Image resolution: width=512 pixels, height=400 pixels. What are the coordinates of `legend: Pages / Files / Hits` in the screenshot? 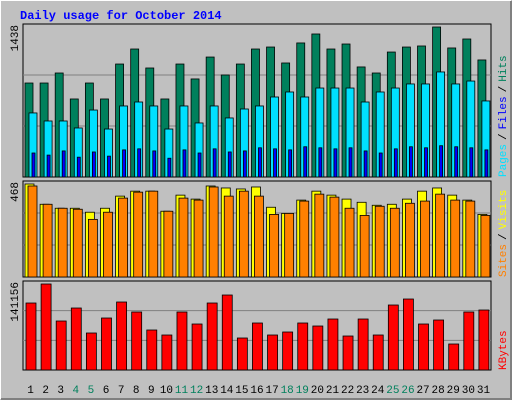 It's located at (504, 116).